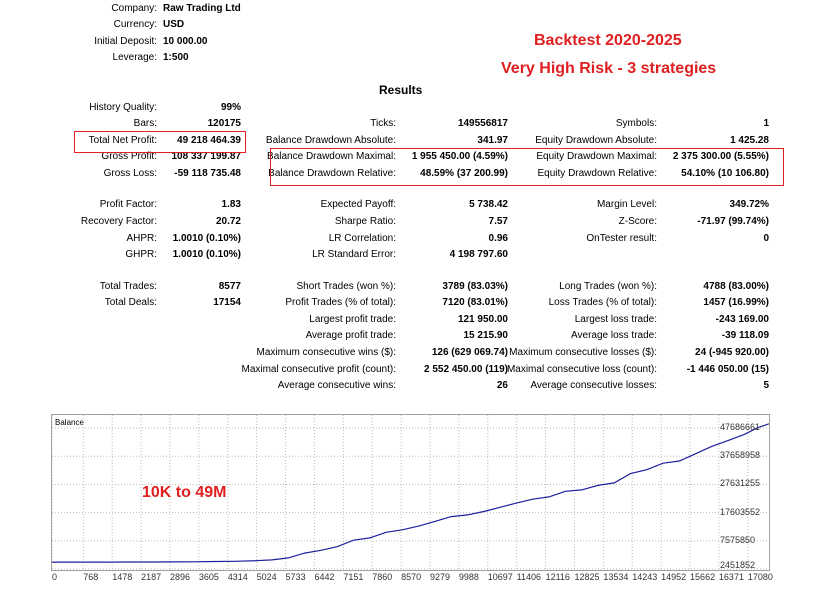 This screenshot has height=600, width=825. What do you see at coordinates (596, 140) in the screenshot?
I see `stat-label: Equity Drawdown Absolute:` at bounding box center [596, 140].